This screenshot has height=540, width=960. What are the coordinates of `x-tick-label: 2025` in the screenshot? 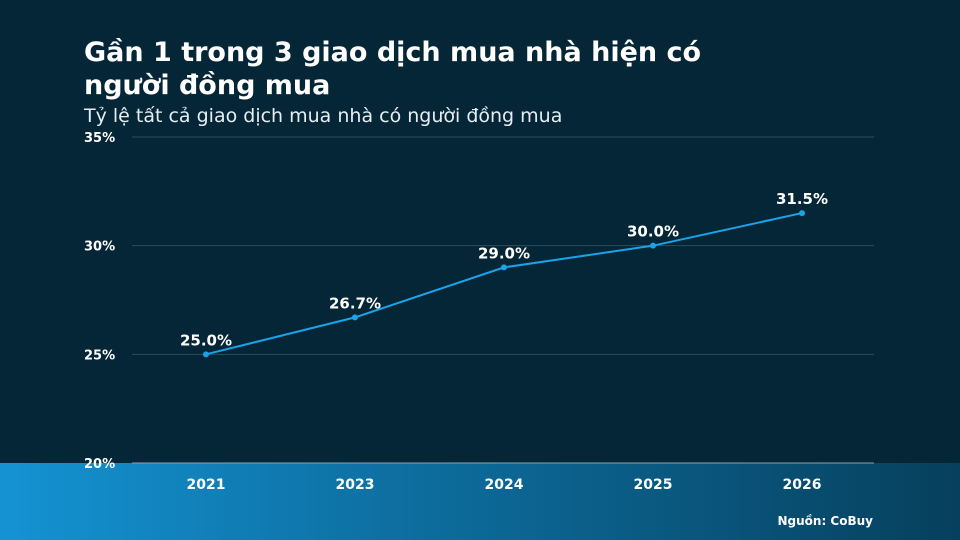 It's located at (653, 485).